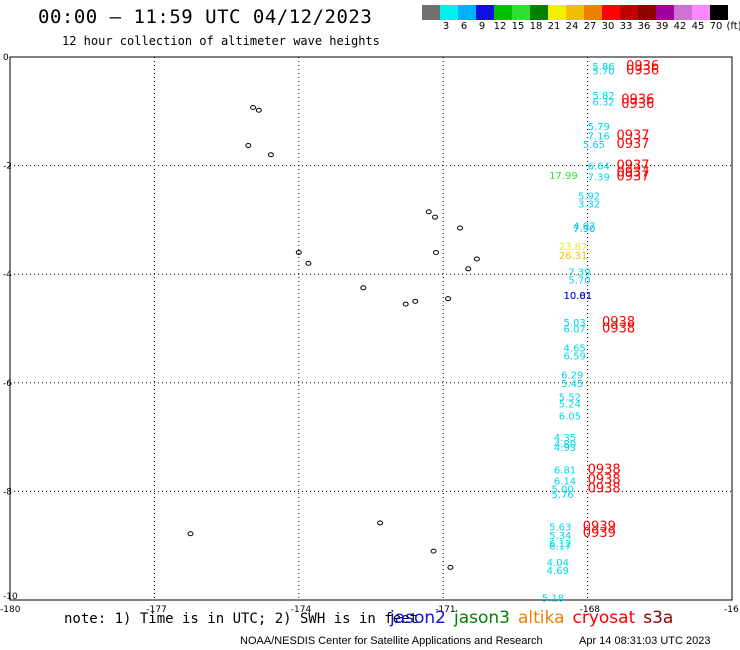 This screenshot has height=650, width=740. Describe the element at coordinates (518, 26) in the screenshot. I see `colorbar-label: 15` at that location.